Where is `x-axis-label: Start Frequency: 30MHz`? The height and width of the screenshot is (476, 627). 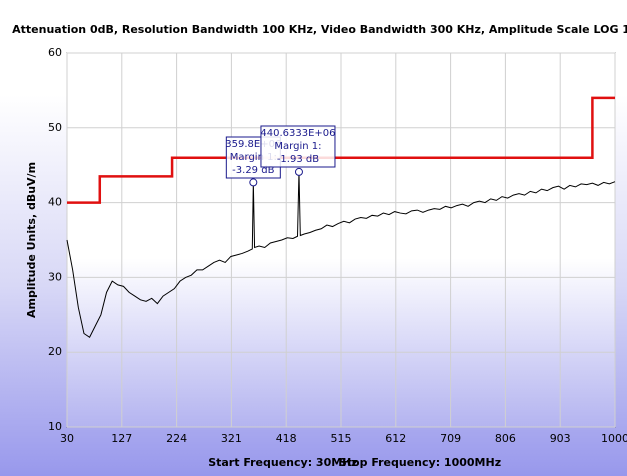
x-axis-label: Start Frequency: 30MHz is located at coordinates (283, 462).